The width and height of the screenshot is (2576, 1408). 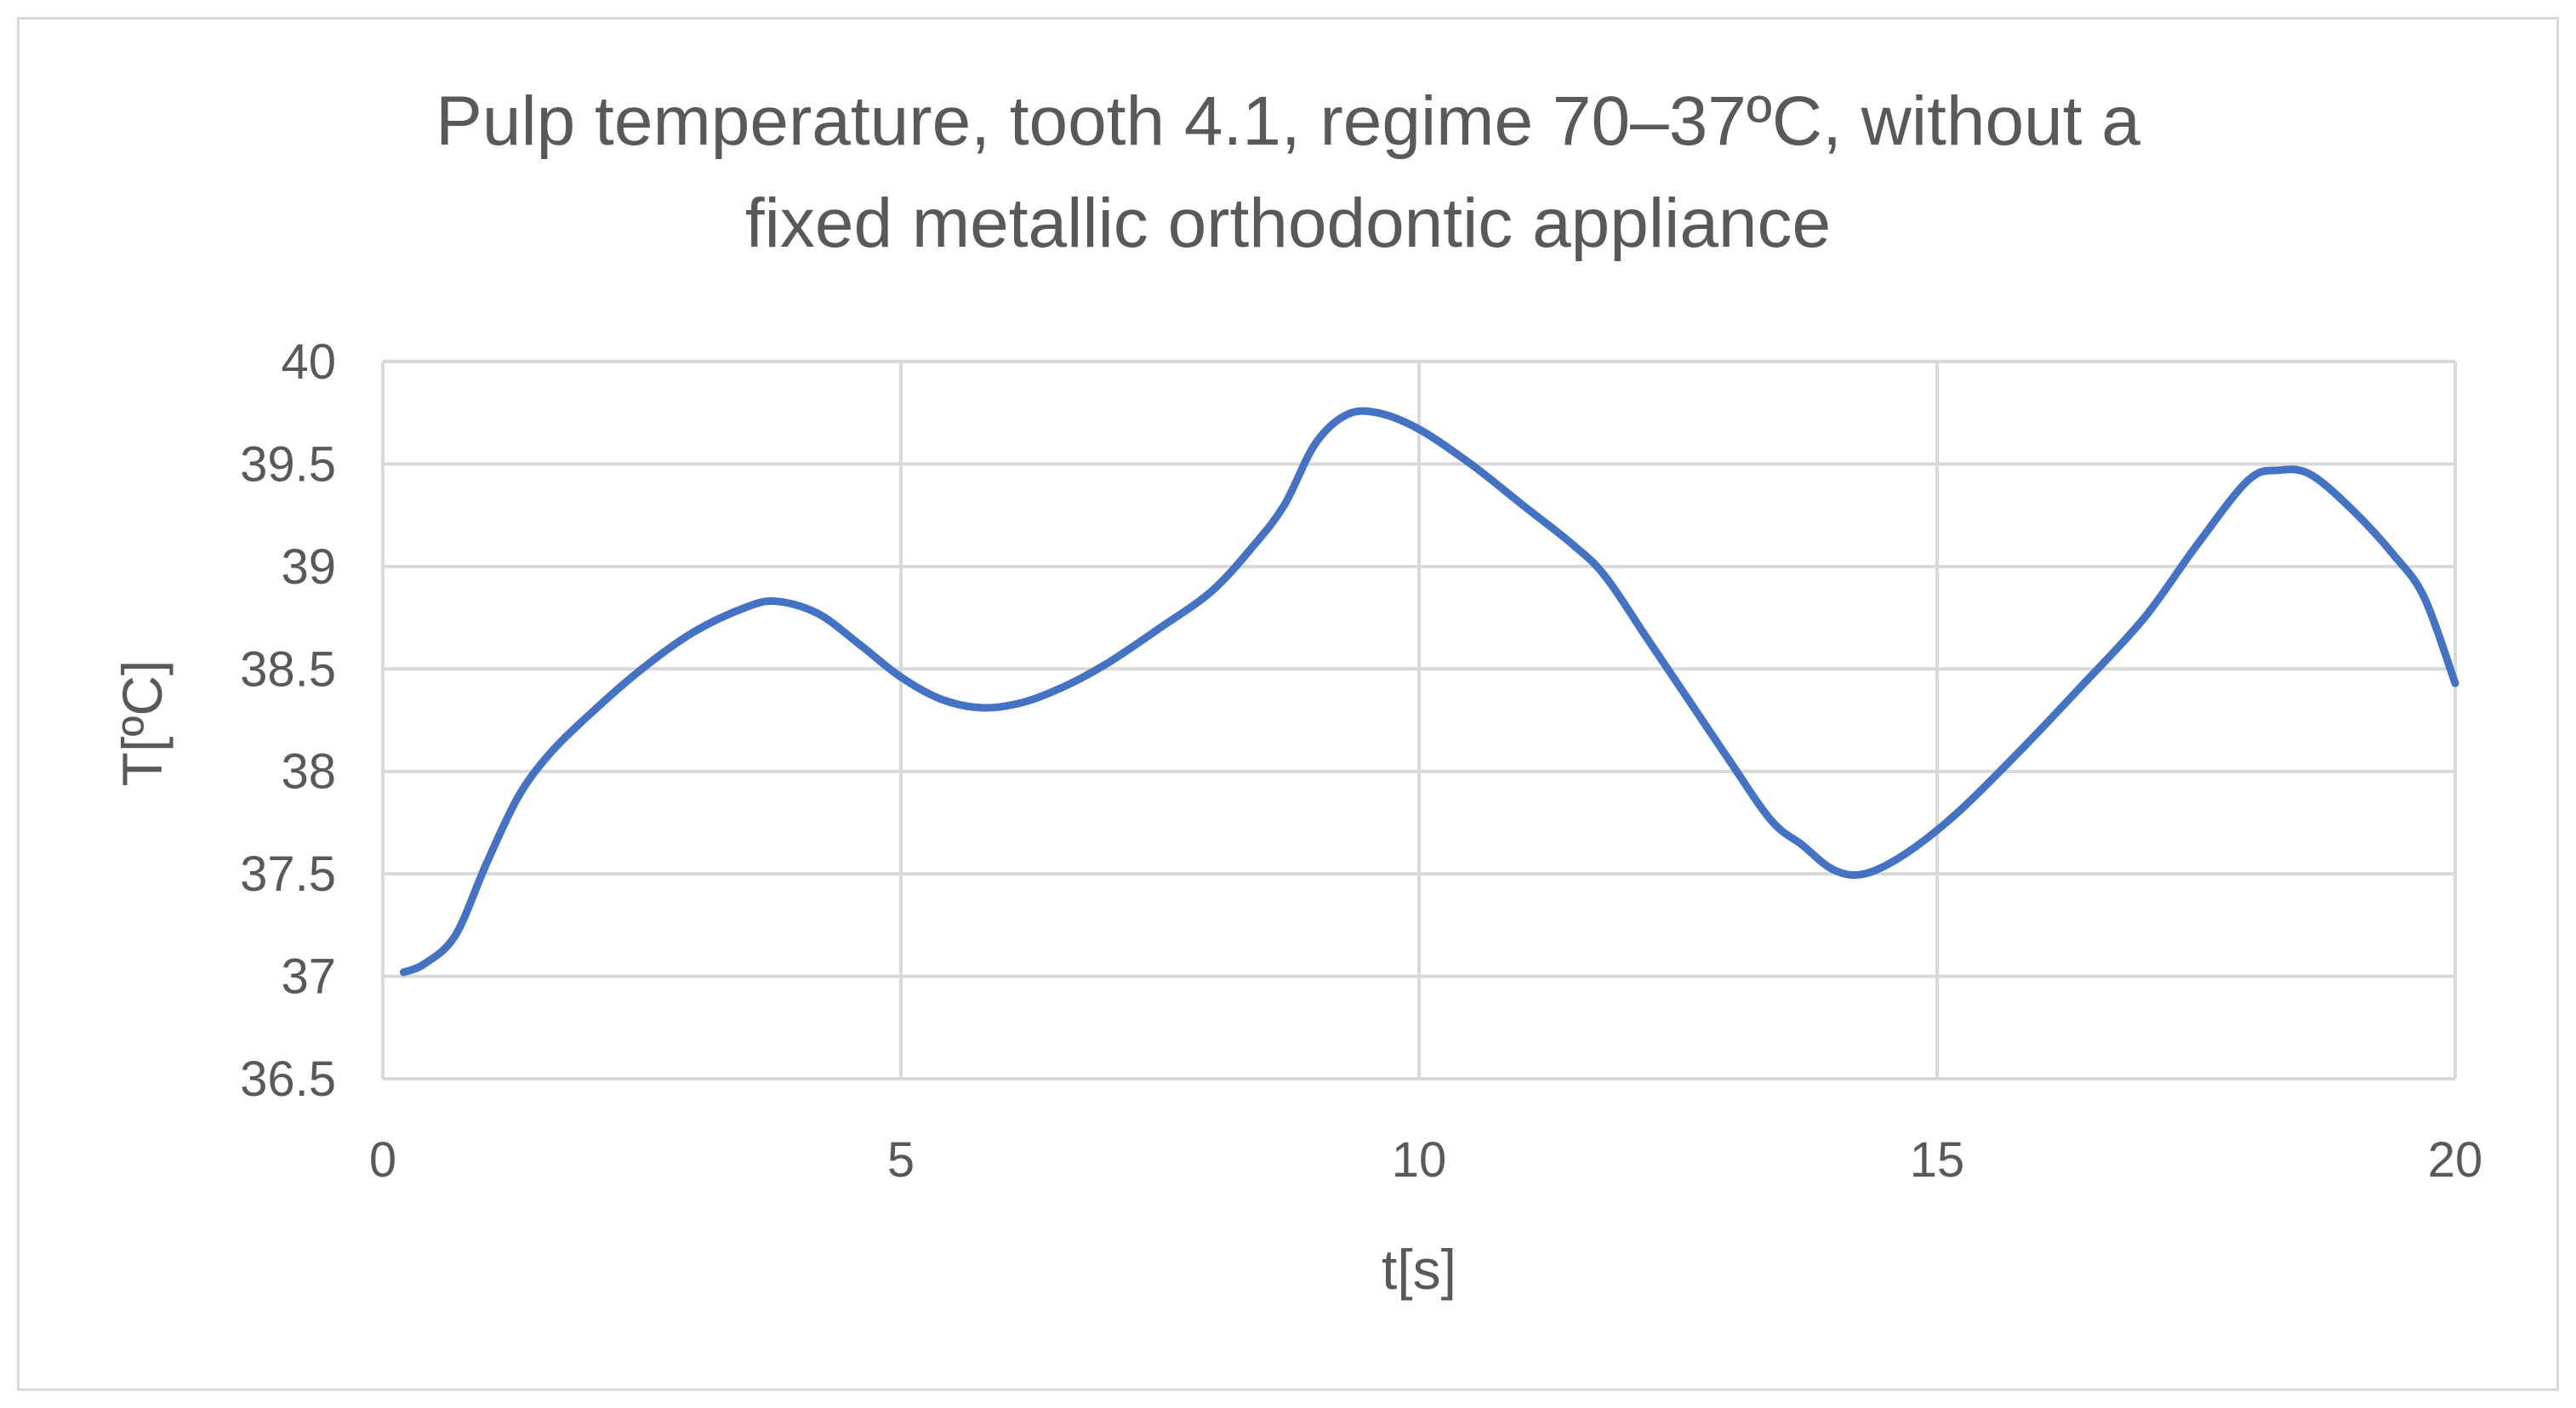 I want to click on y-tick-label: 38.5, so click(x=288, y=669).